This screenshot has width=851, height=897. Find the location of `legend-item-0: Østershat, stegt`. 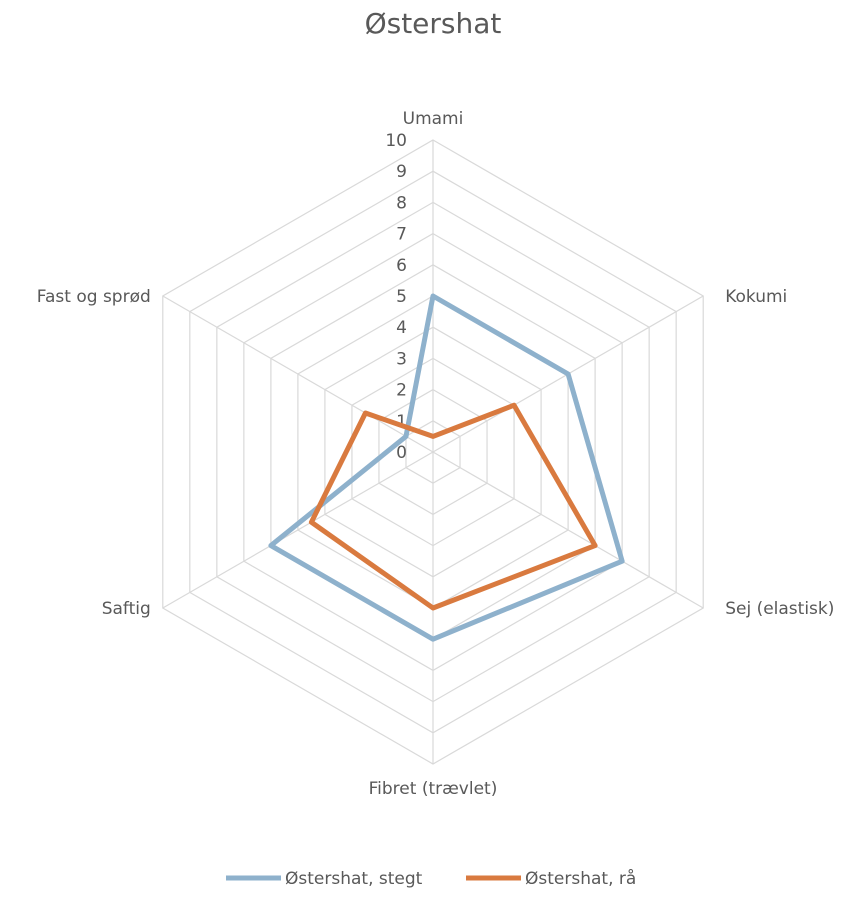

legend-item-0: Østershat, stegt is located at coordinates (324, 879).